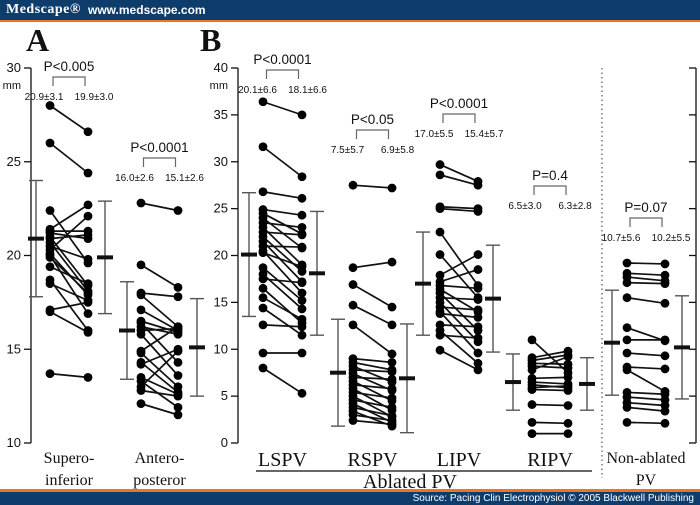  What do you see at coordinates (105, 257) in the screenshot?
I see `post-error-bar` at bounding box center [105, 257].